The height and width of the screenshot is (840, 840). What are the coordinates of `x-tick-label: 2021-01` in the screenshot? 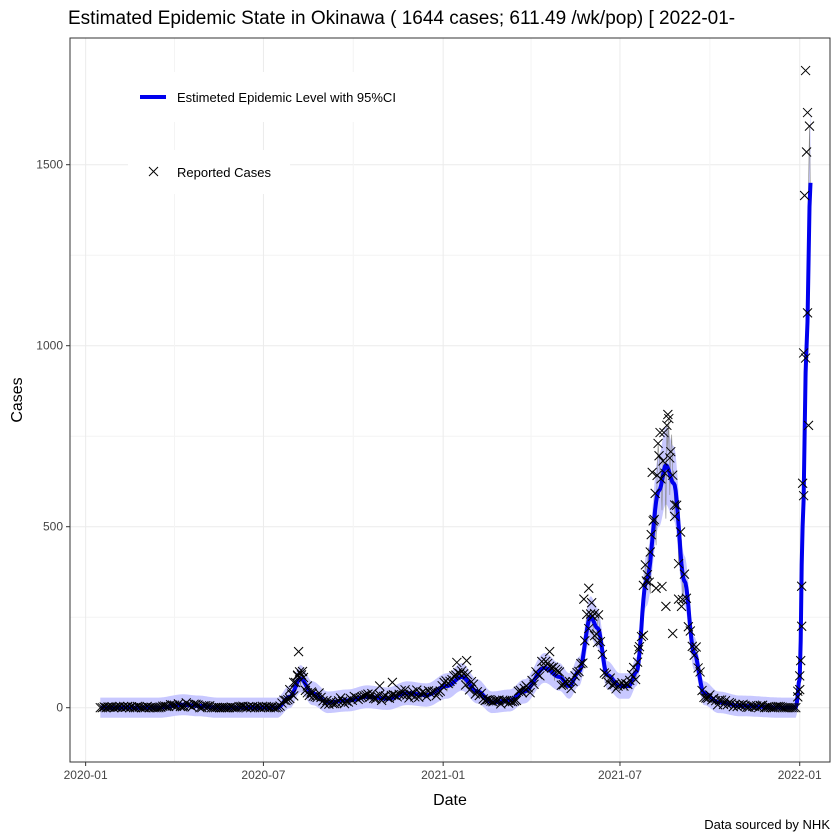 It's located at (443, 775).